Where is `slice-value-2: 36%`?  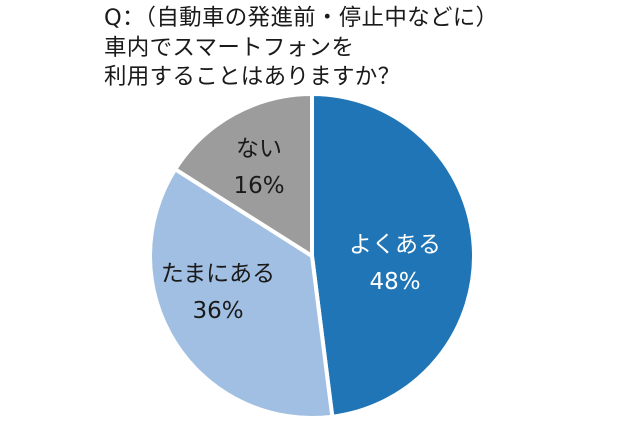
slice-value-2: 36% is located at coordinates (217, 311).